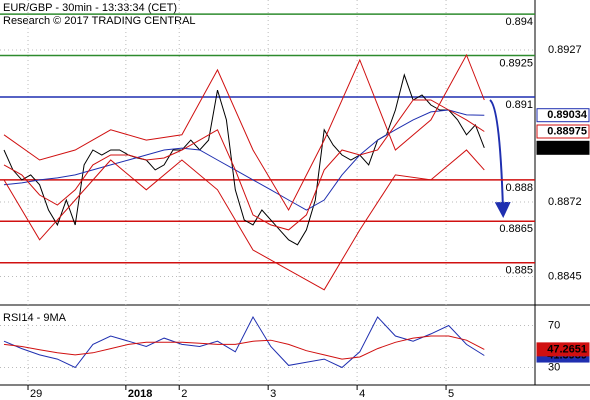 The width and height of the screenshot is (590, 400). I want to click on chart-title: EUR/GBP - 30min - 13:33:34 (CET), so click(90, 8).